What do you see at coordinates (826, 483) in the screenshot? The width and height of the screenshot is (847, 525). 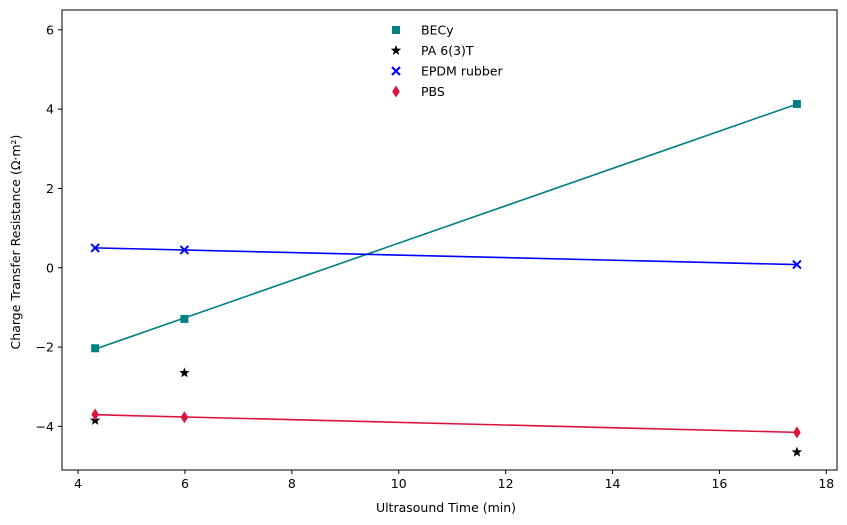 I see `x-tick-label: 18` at bounding box center [826, 483].